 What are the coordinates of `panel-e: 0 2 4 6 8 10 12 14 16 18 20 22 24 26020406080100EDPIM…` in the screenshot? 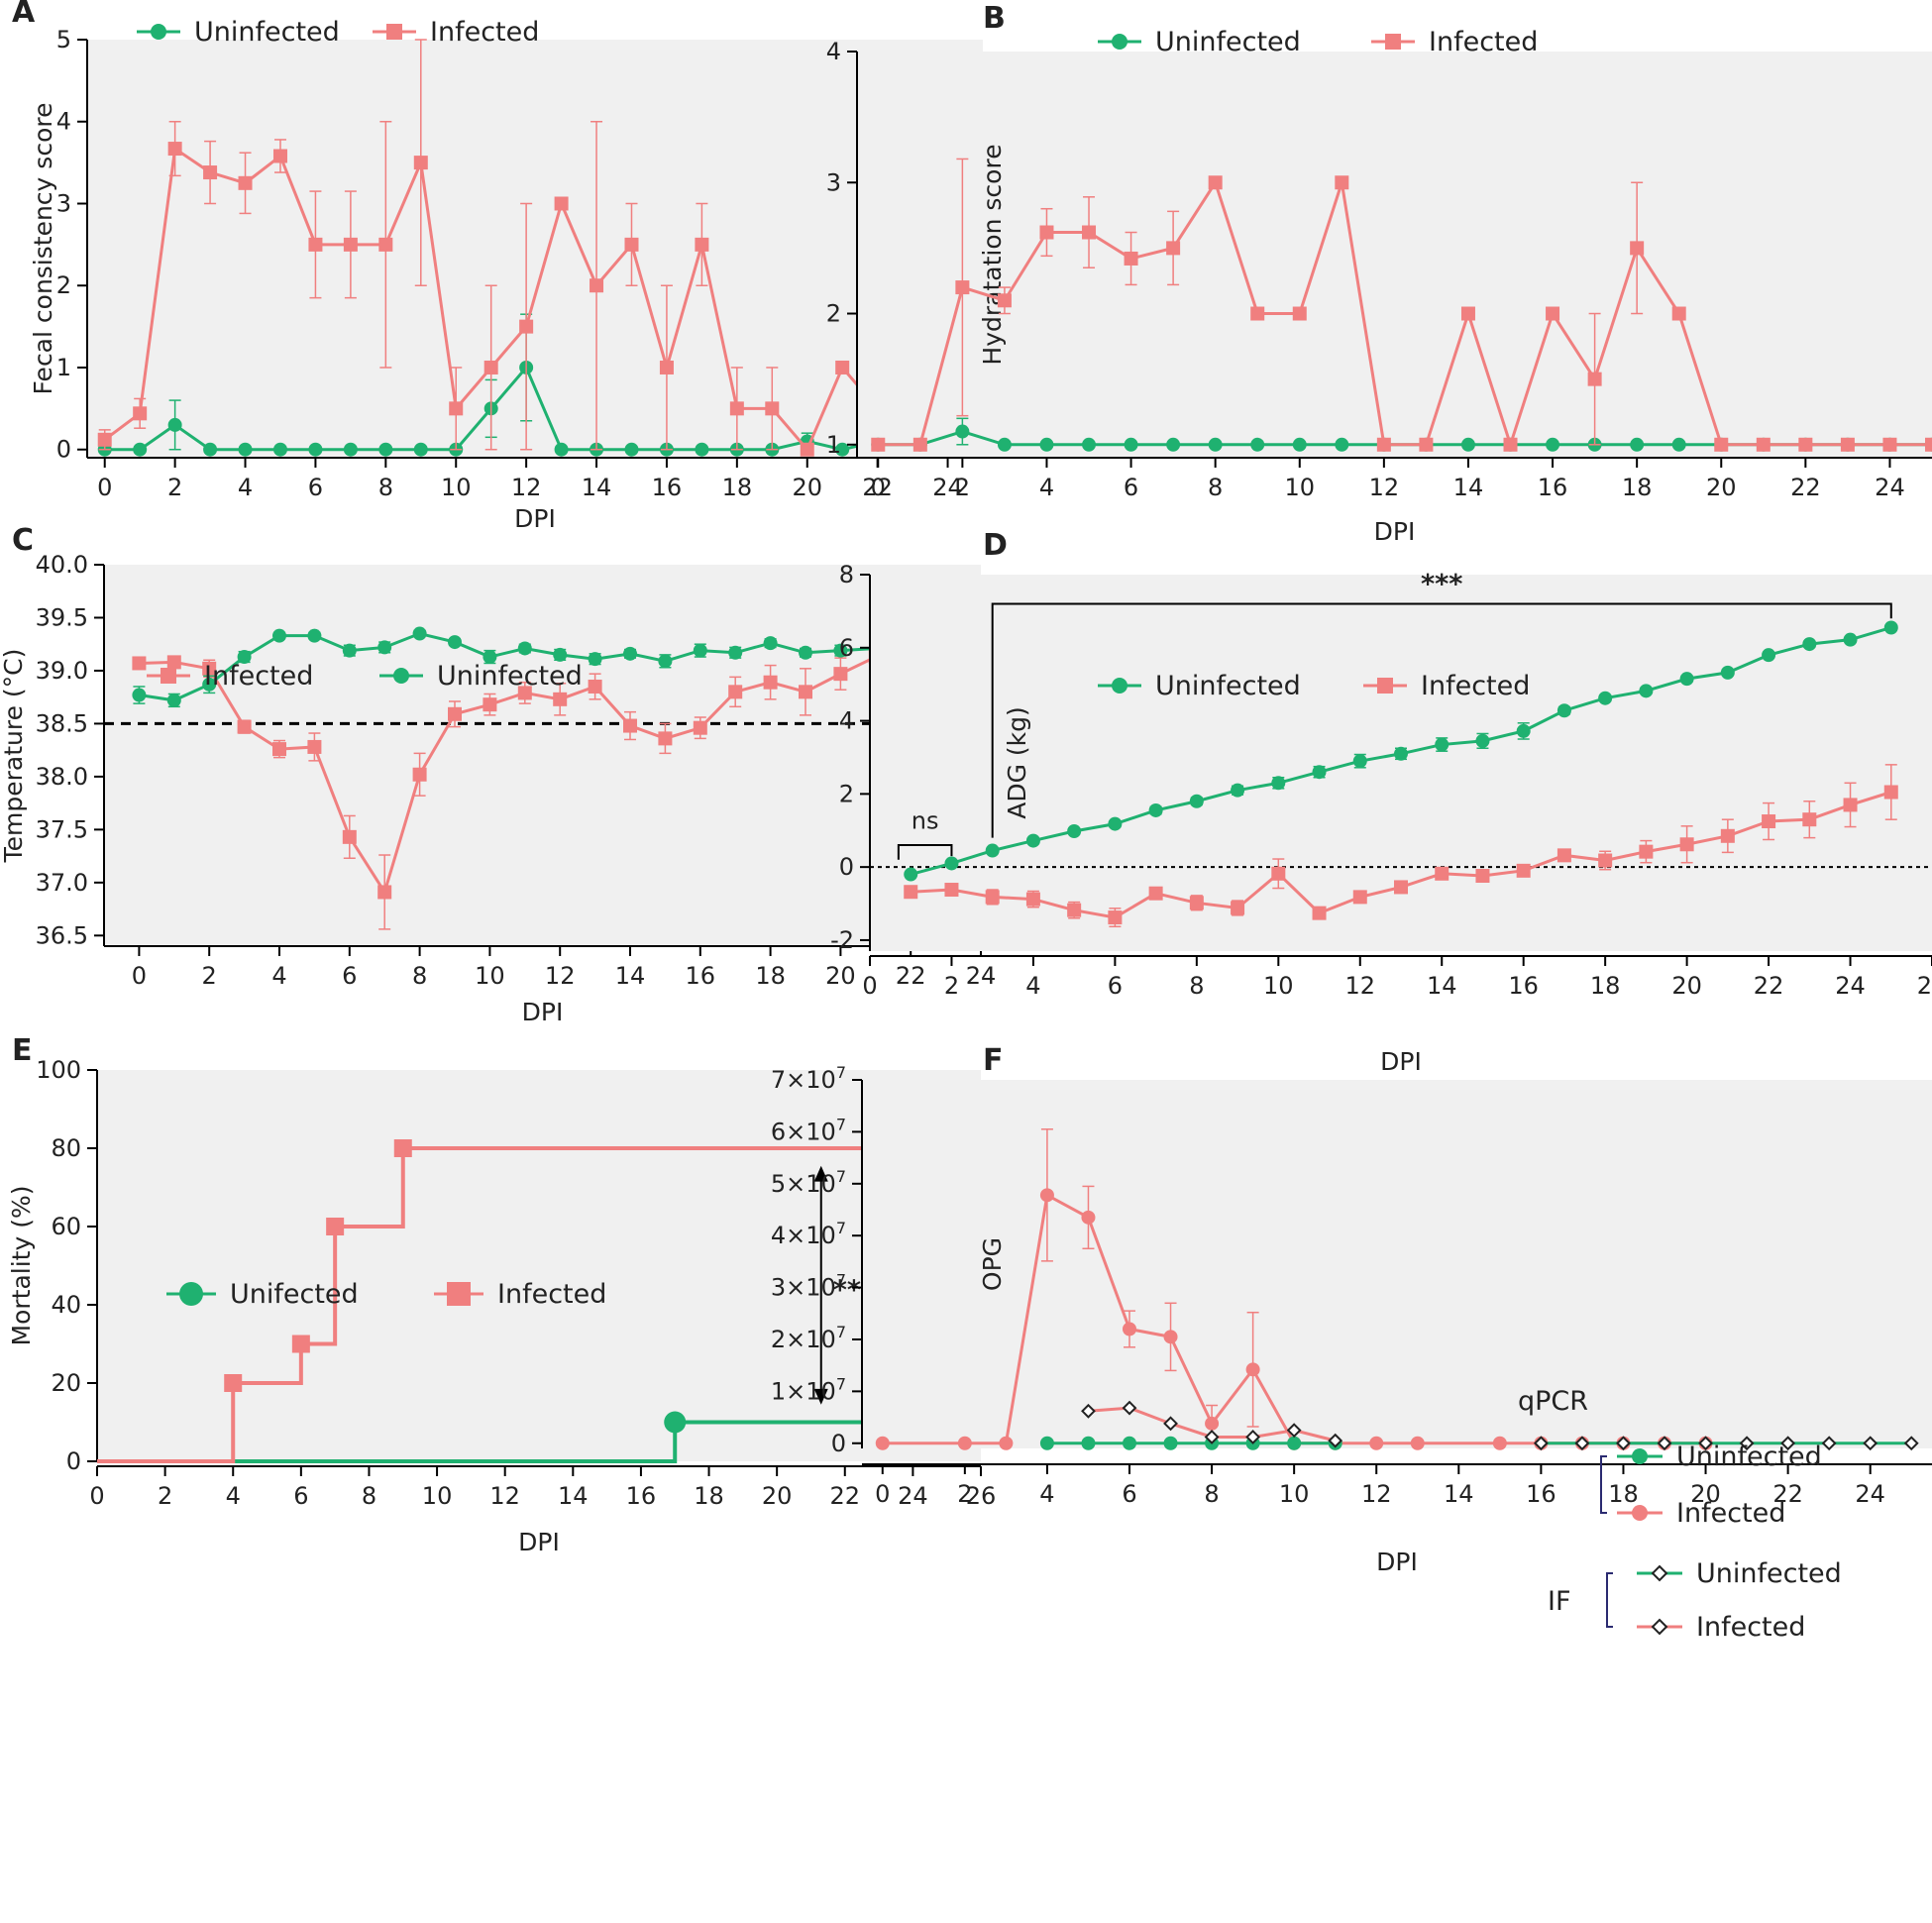 It's located at (502, 1294).